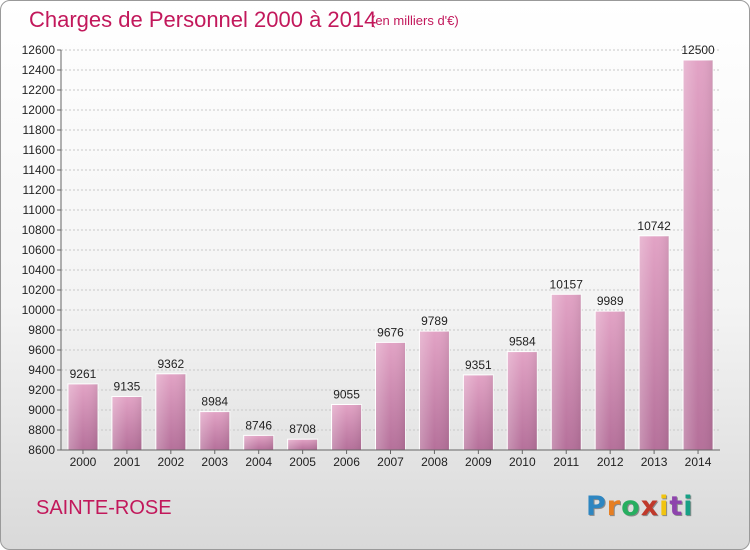  What do you see at coordinates (39, 110) in the screenshot?
I see `y-tick-label: 12000` at bounding box center [39, 110].